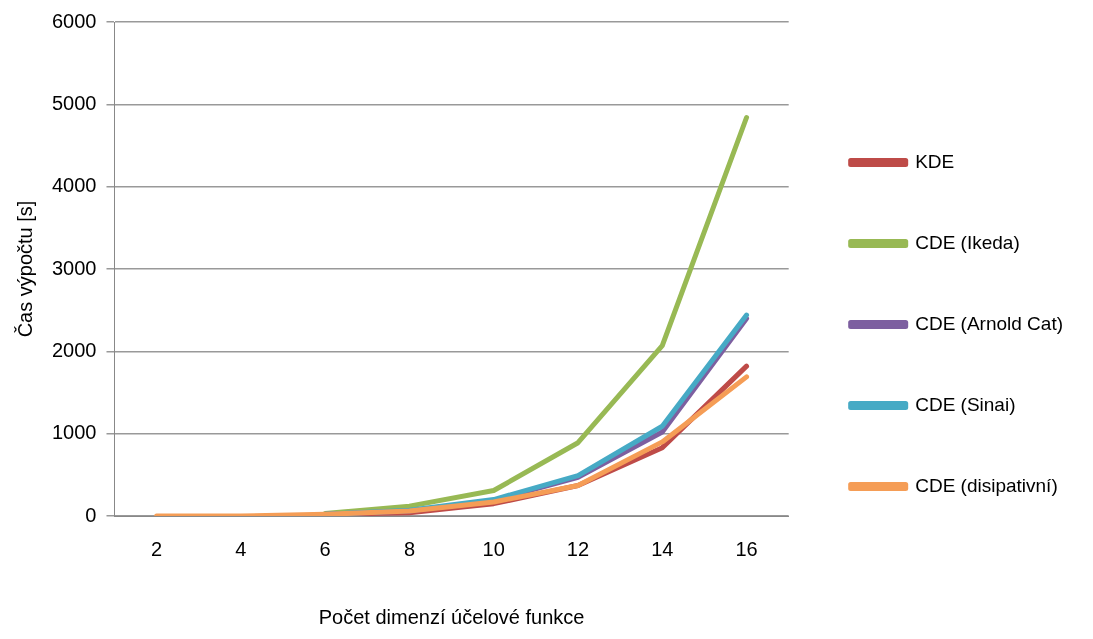 The height and width of the screenshot is (639, 1093). I want to click on legend-label: CDE (Sinai), so click(965, 404).